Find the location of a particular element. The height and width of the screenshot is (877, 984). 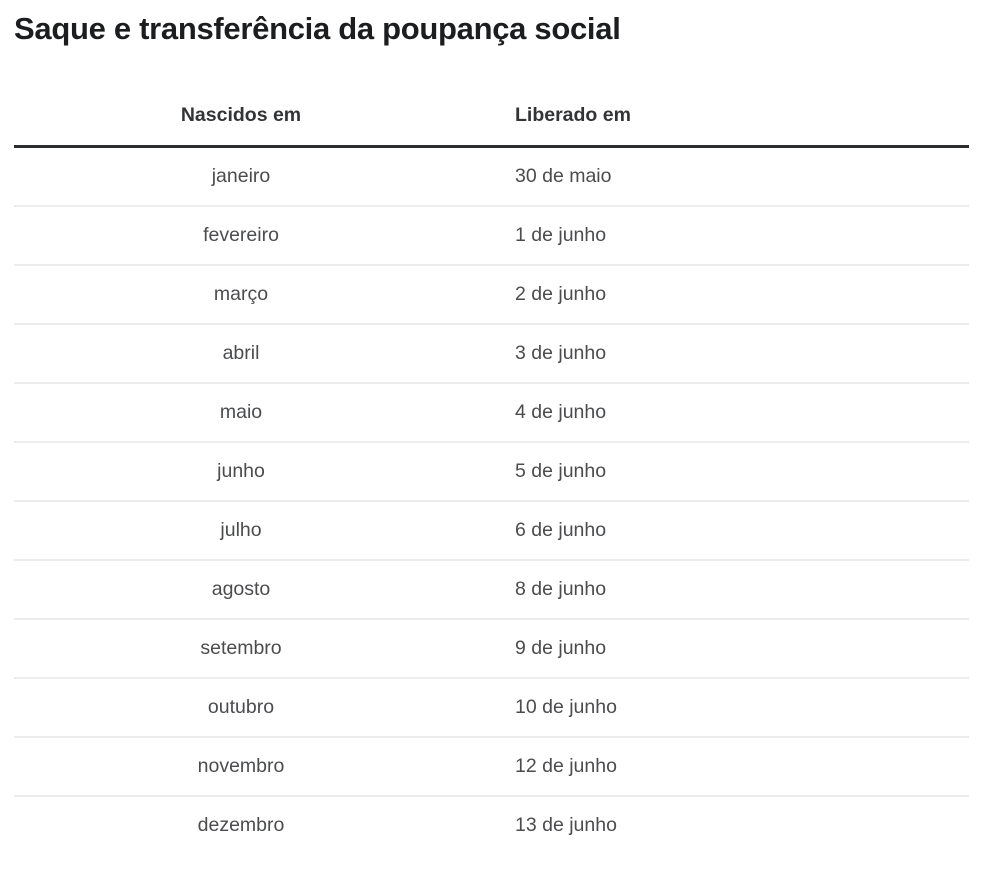

table-header-row: Nascidos em Liberado em is located at coordinates (491, 98).